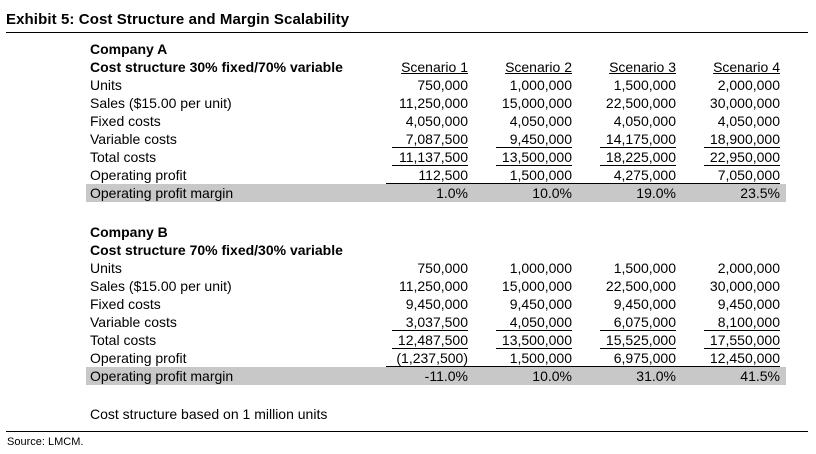 This screenshot has width=816, height=454. I want to click on table-cell: 18,225,000, so click(640, 157).